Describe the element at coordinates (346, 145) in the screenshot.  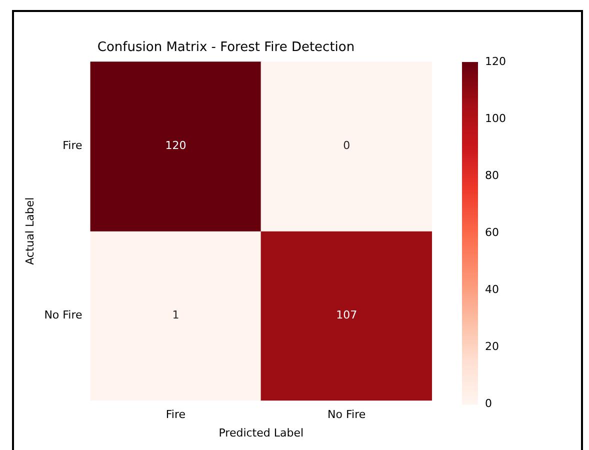
I see `data-label: 0` at that location.